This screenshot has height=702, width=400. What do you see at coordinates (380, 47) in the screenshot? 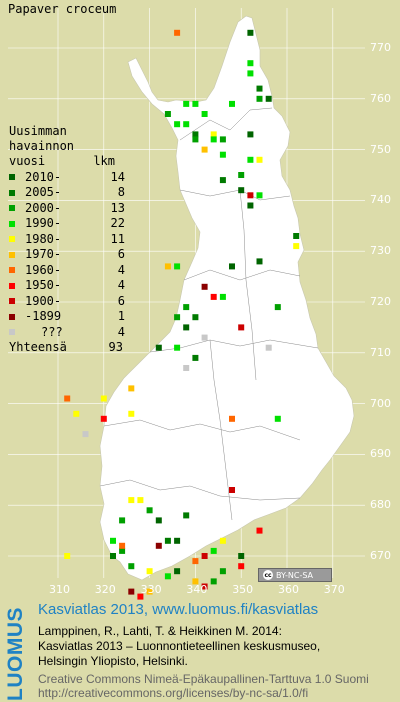
I see `y-tick-label: 770` at bounding box center [380, 47].